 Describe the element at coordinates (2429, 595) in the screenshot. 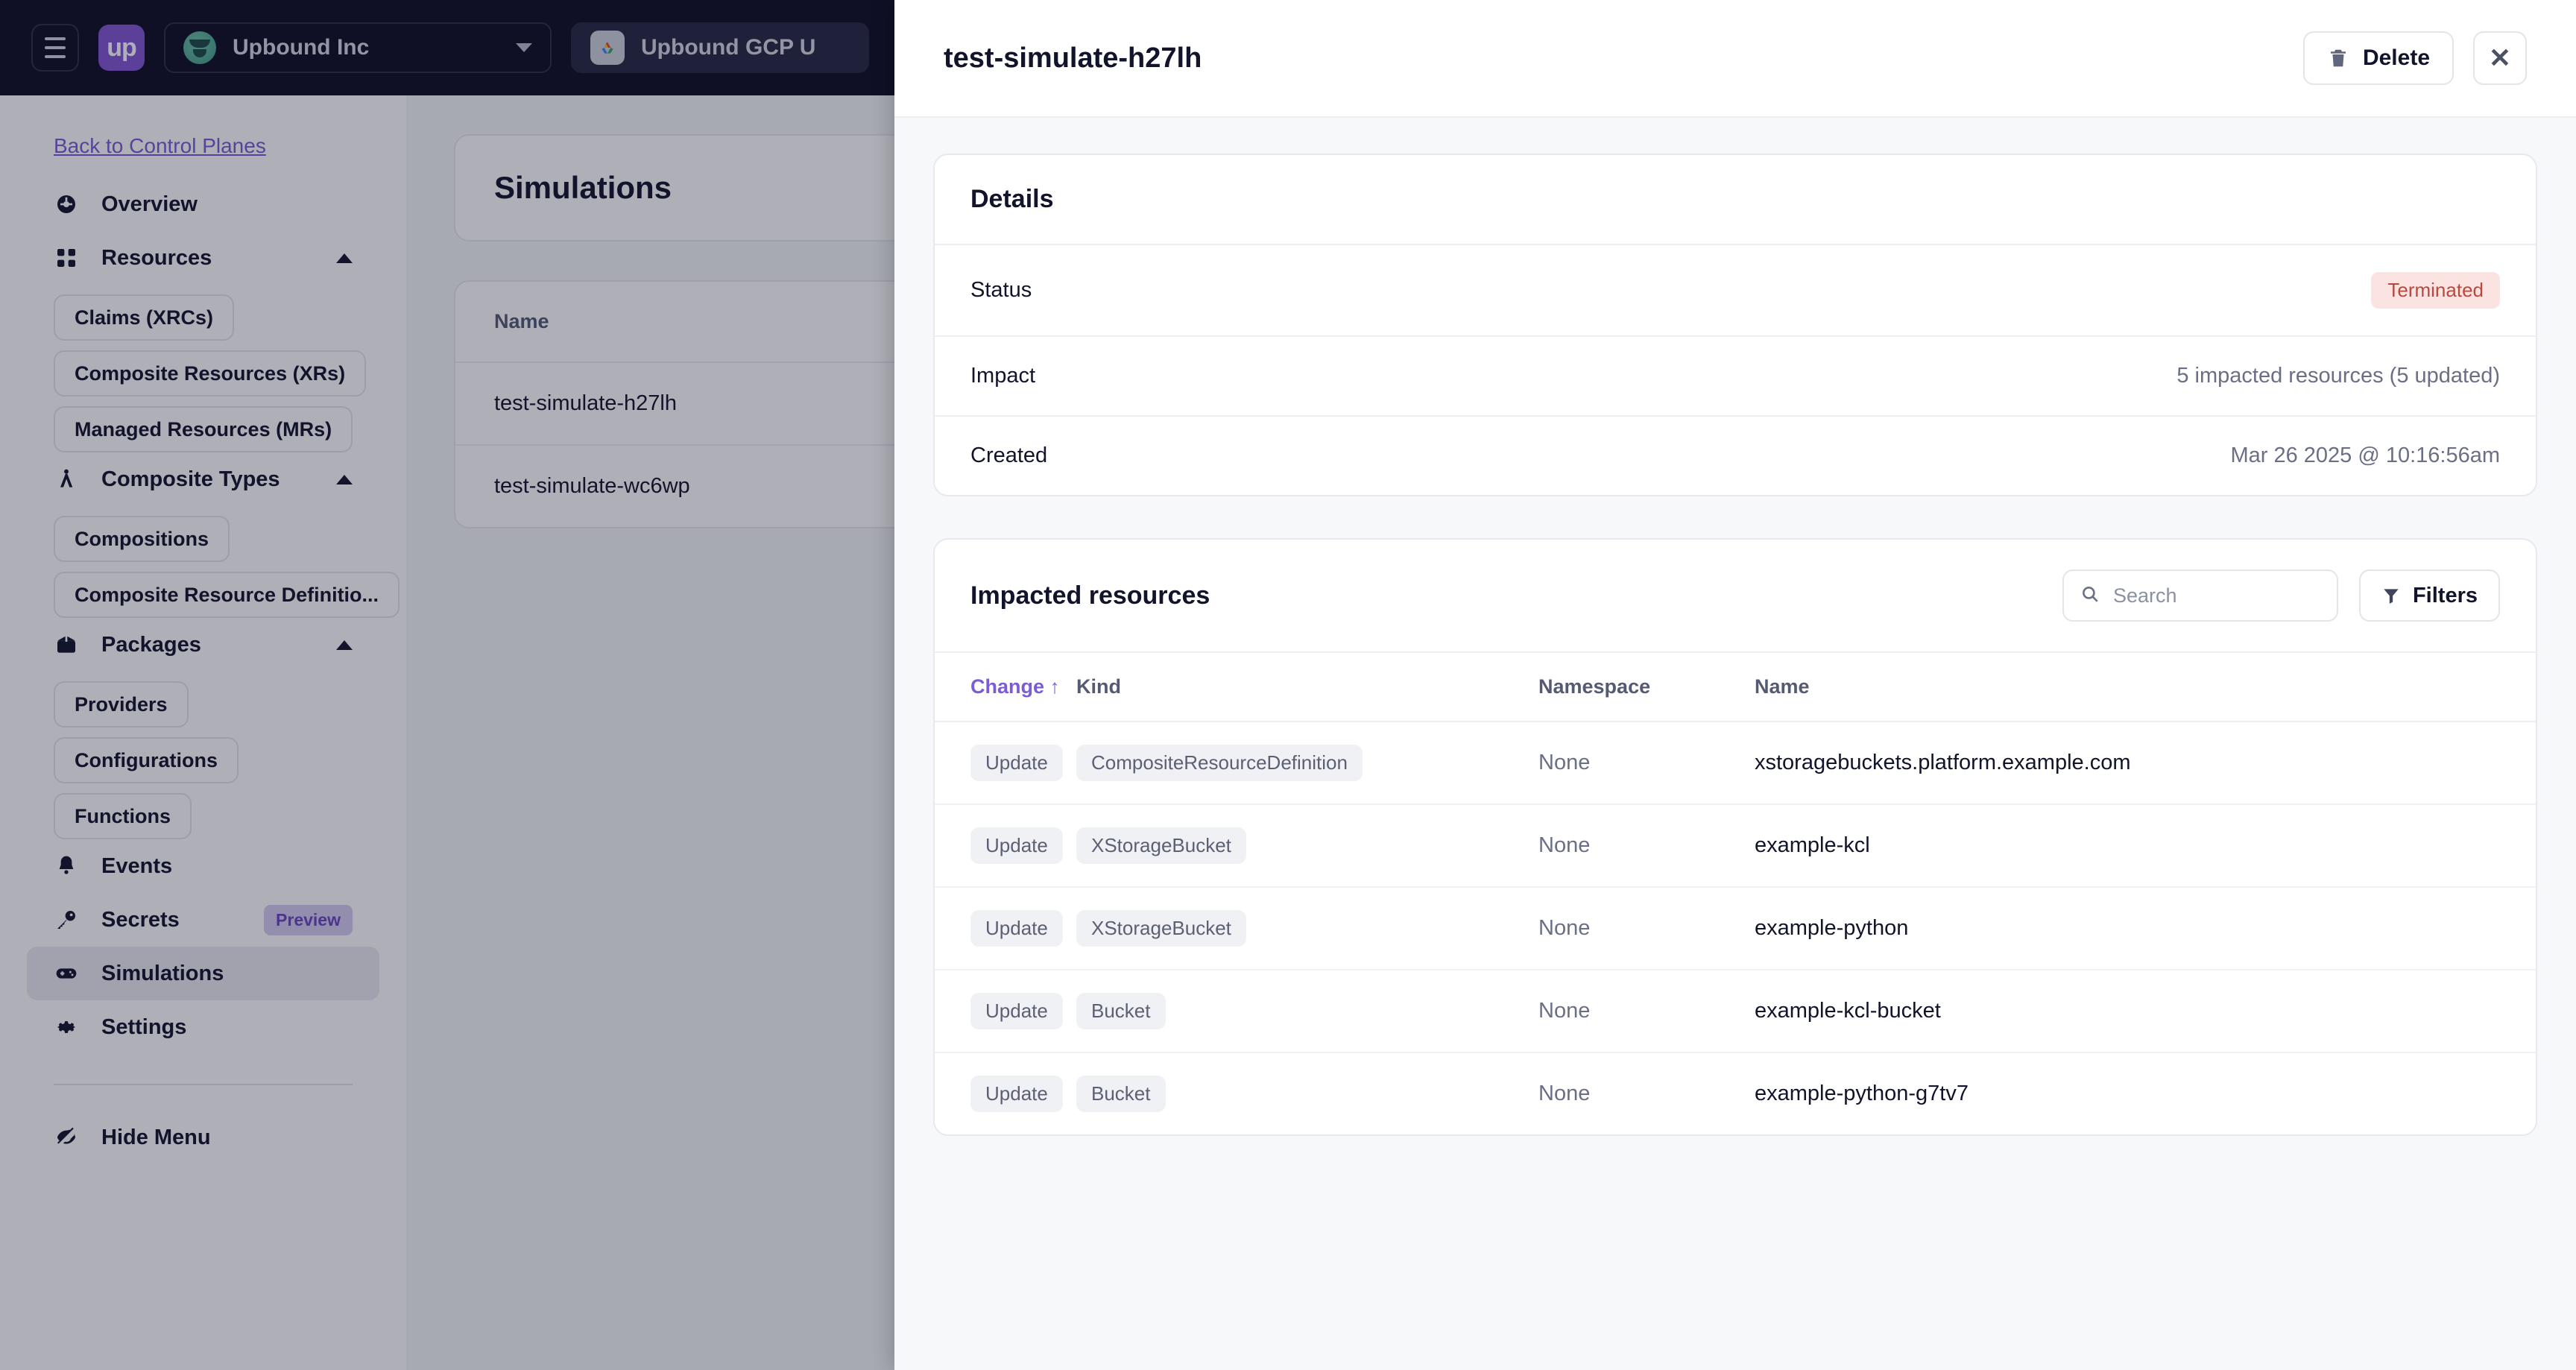

I see `filters-button: Filters` at that location.